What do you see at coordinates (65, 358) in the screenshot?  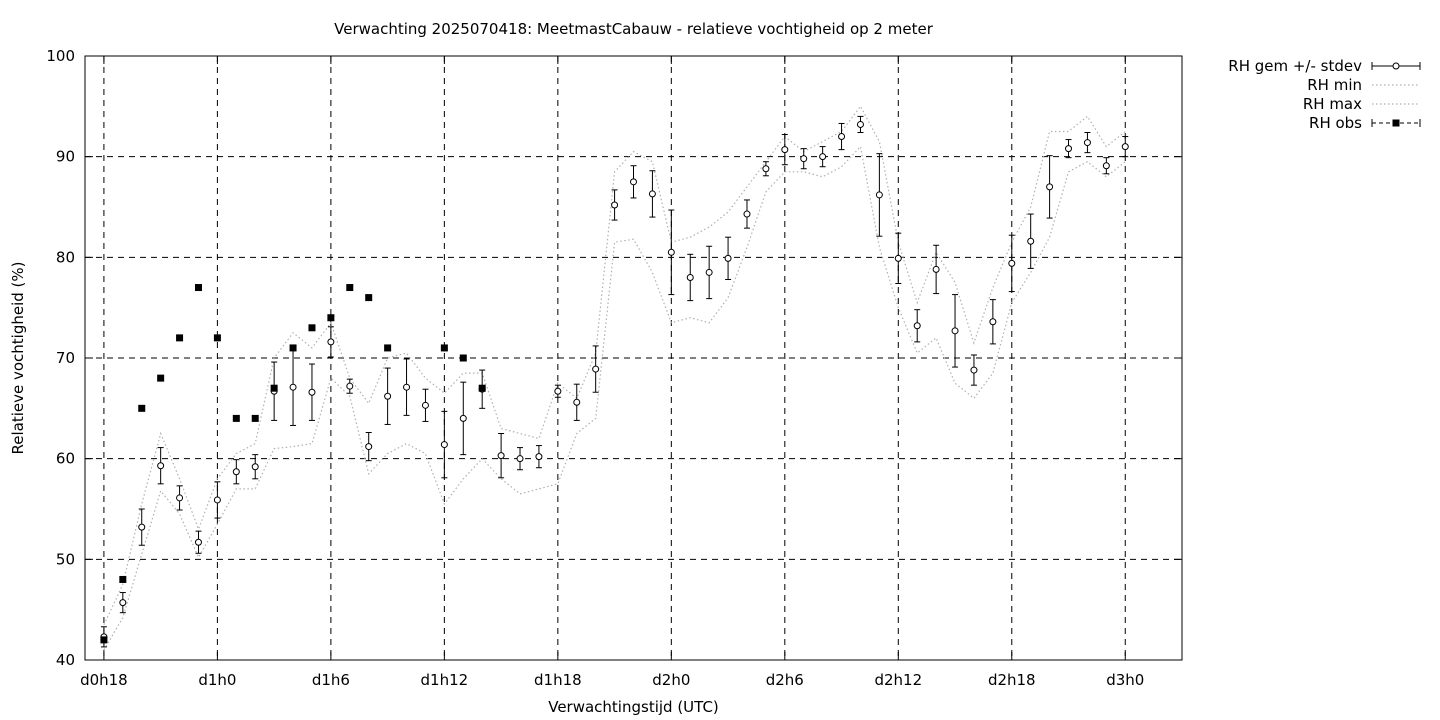 I see `y-tick-label: 70` at bounding box center [65, 358].